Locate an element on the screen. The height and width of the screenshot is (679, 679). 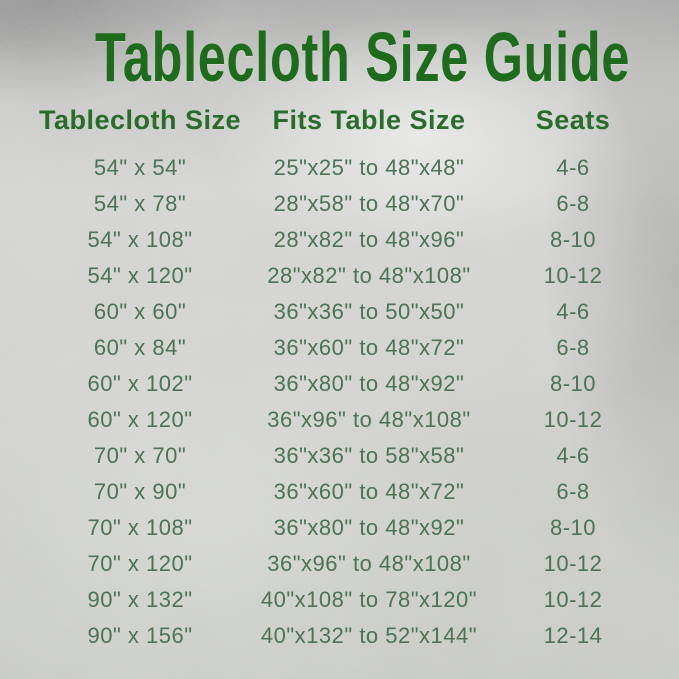
table-row: 60" x 102" 36"x80" to 48"x92" 8-10 is located at coordinates (339, 384).